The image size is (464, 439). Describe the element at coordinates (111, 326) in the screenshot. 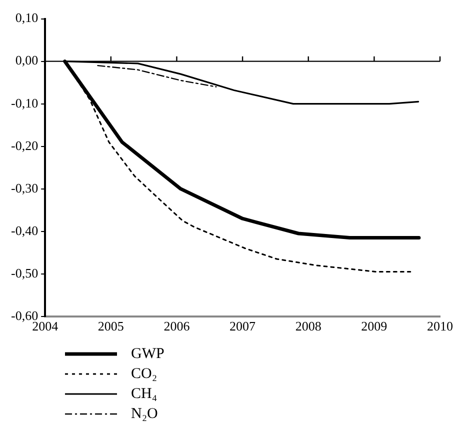

I see `x-tick-label: 2005` at that location.